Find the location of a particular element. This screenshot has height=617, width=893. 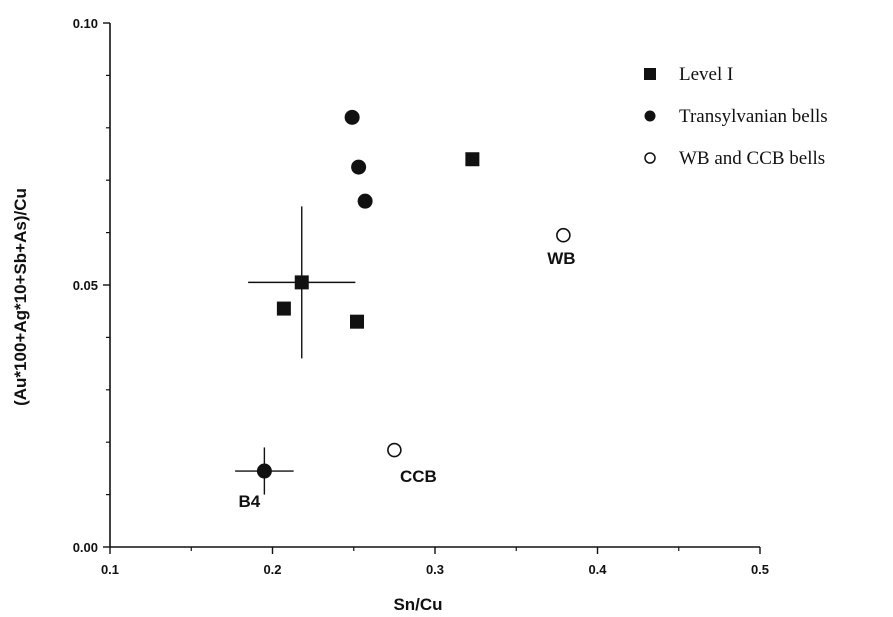

legend-label: WB and CCB bells is located at coordinates (752, 158).